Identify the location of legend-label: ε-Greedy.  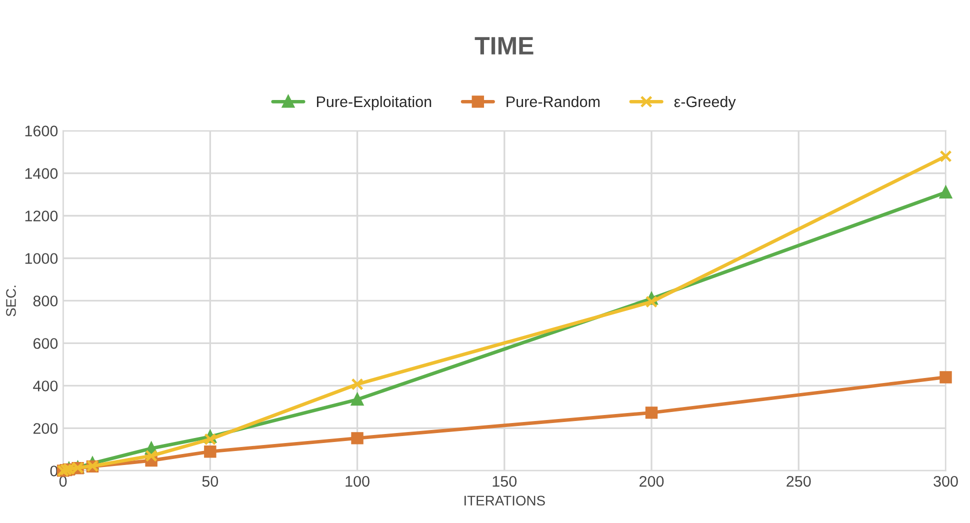
(705, 103).